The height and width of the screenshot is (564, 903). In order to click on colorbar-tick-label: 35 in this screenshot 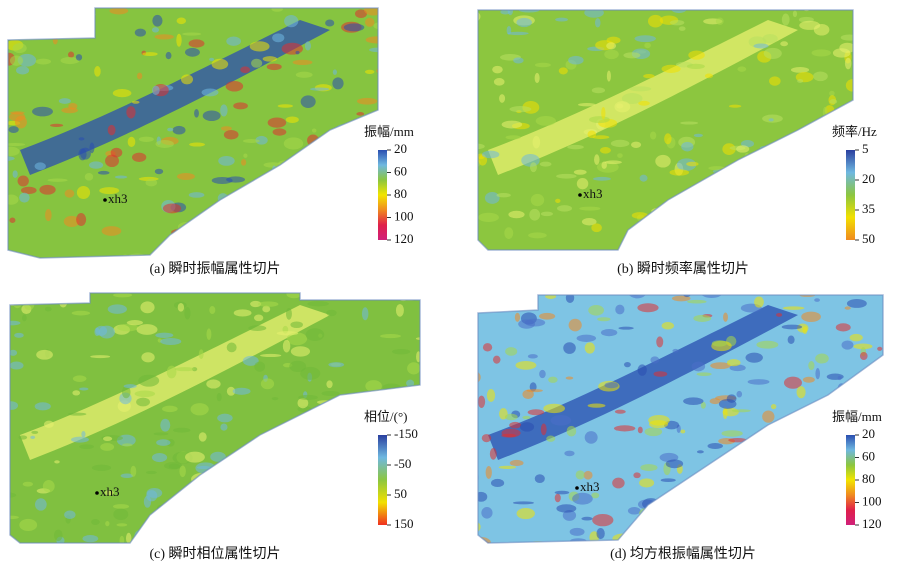, I will do `click(868, 208)`.